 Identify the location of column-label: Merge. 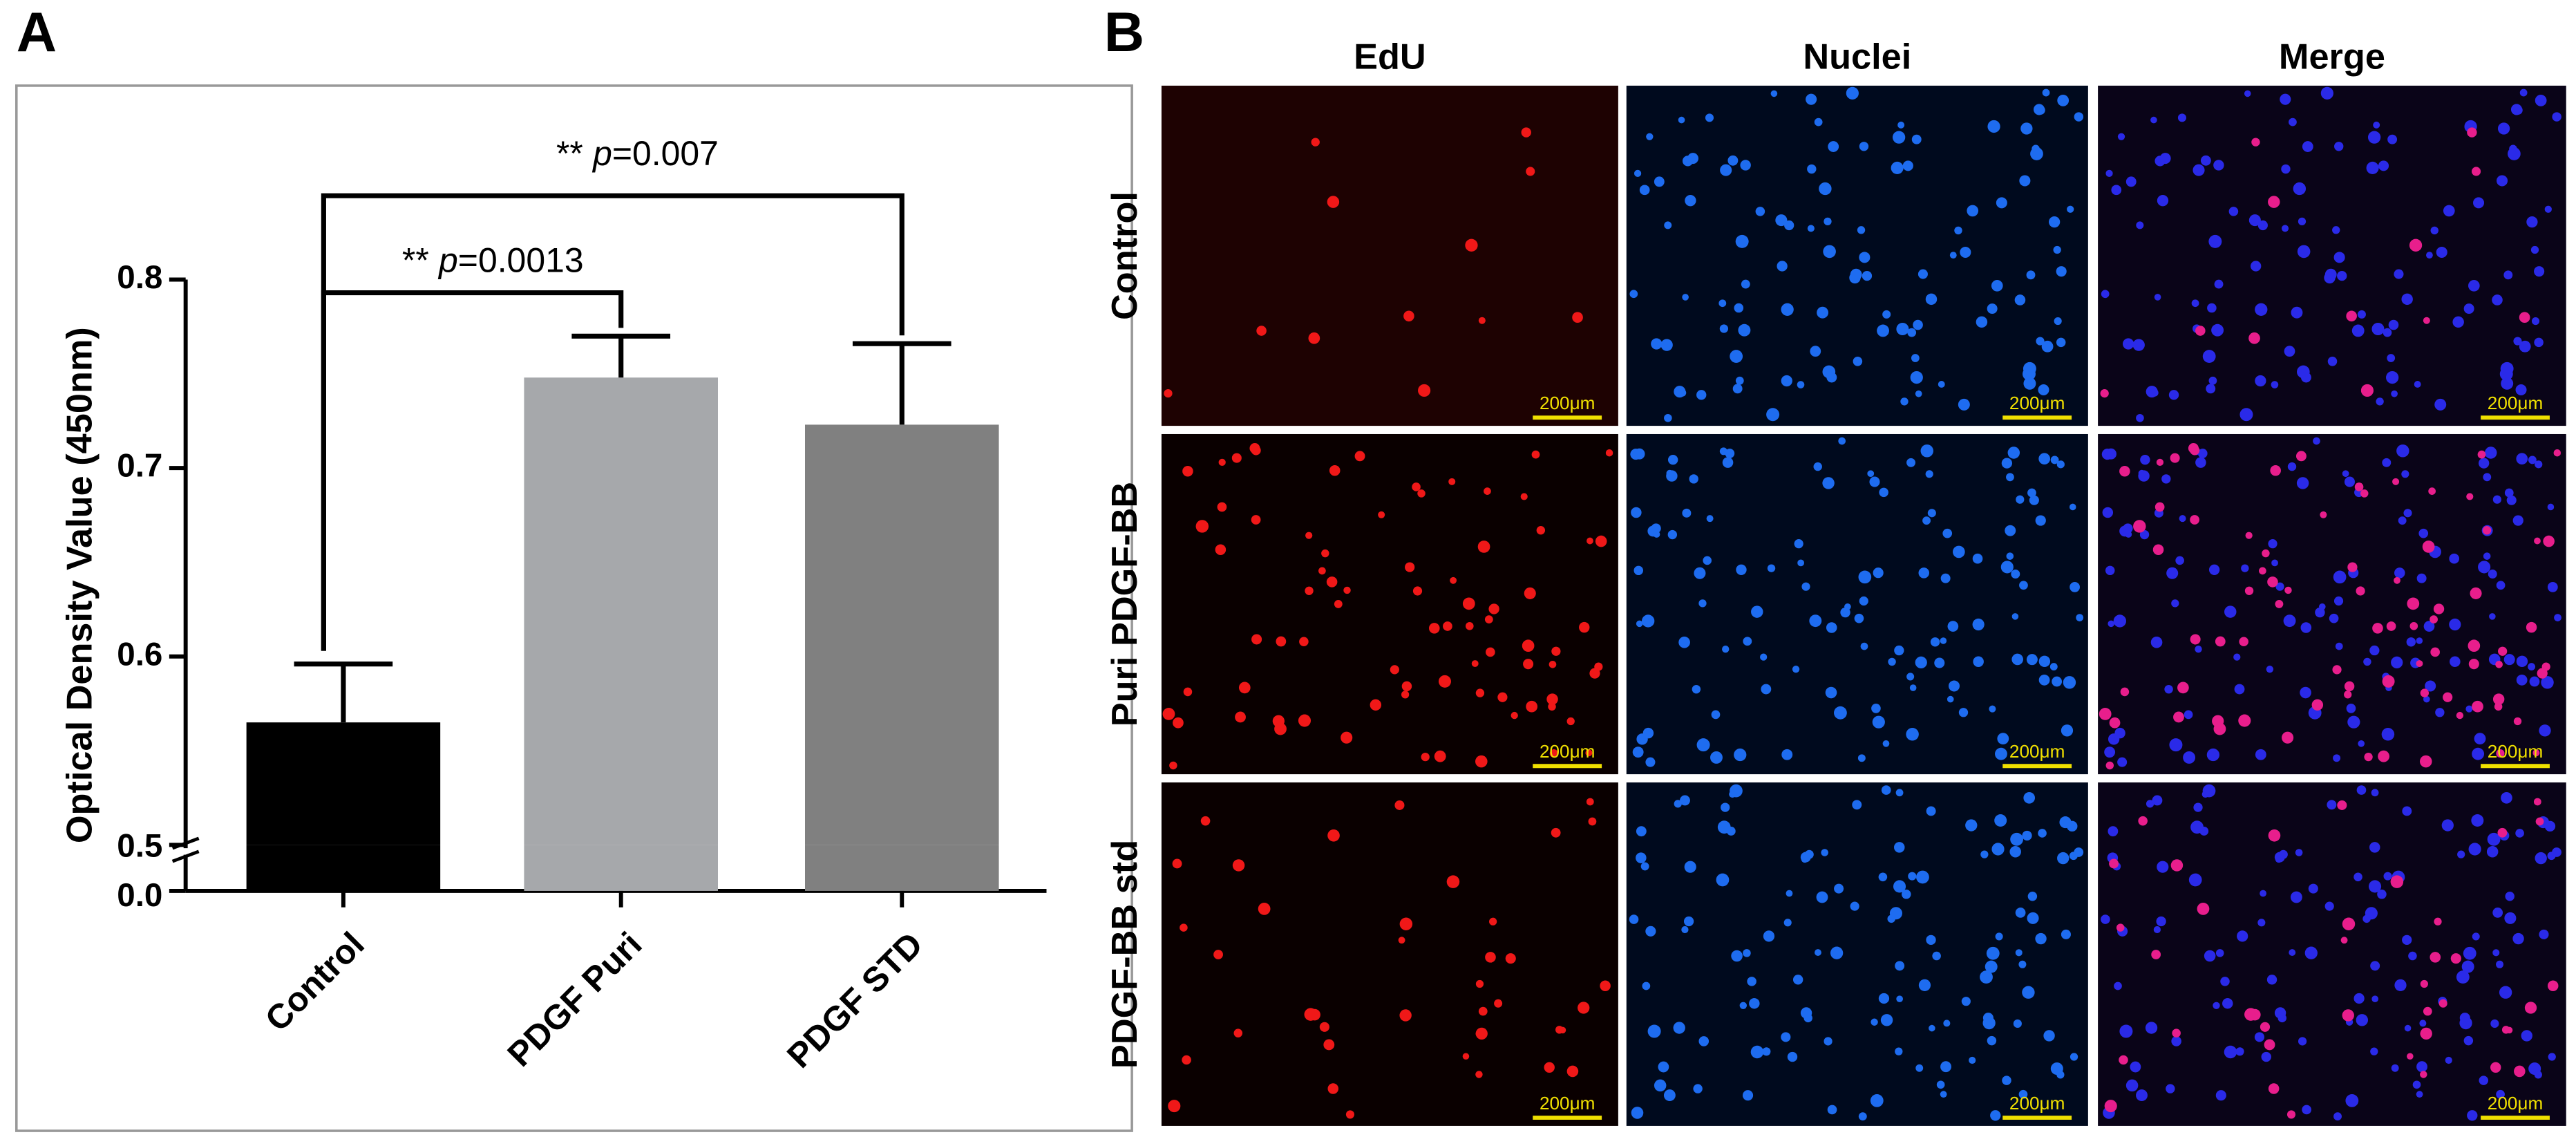
(2332, 57).